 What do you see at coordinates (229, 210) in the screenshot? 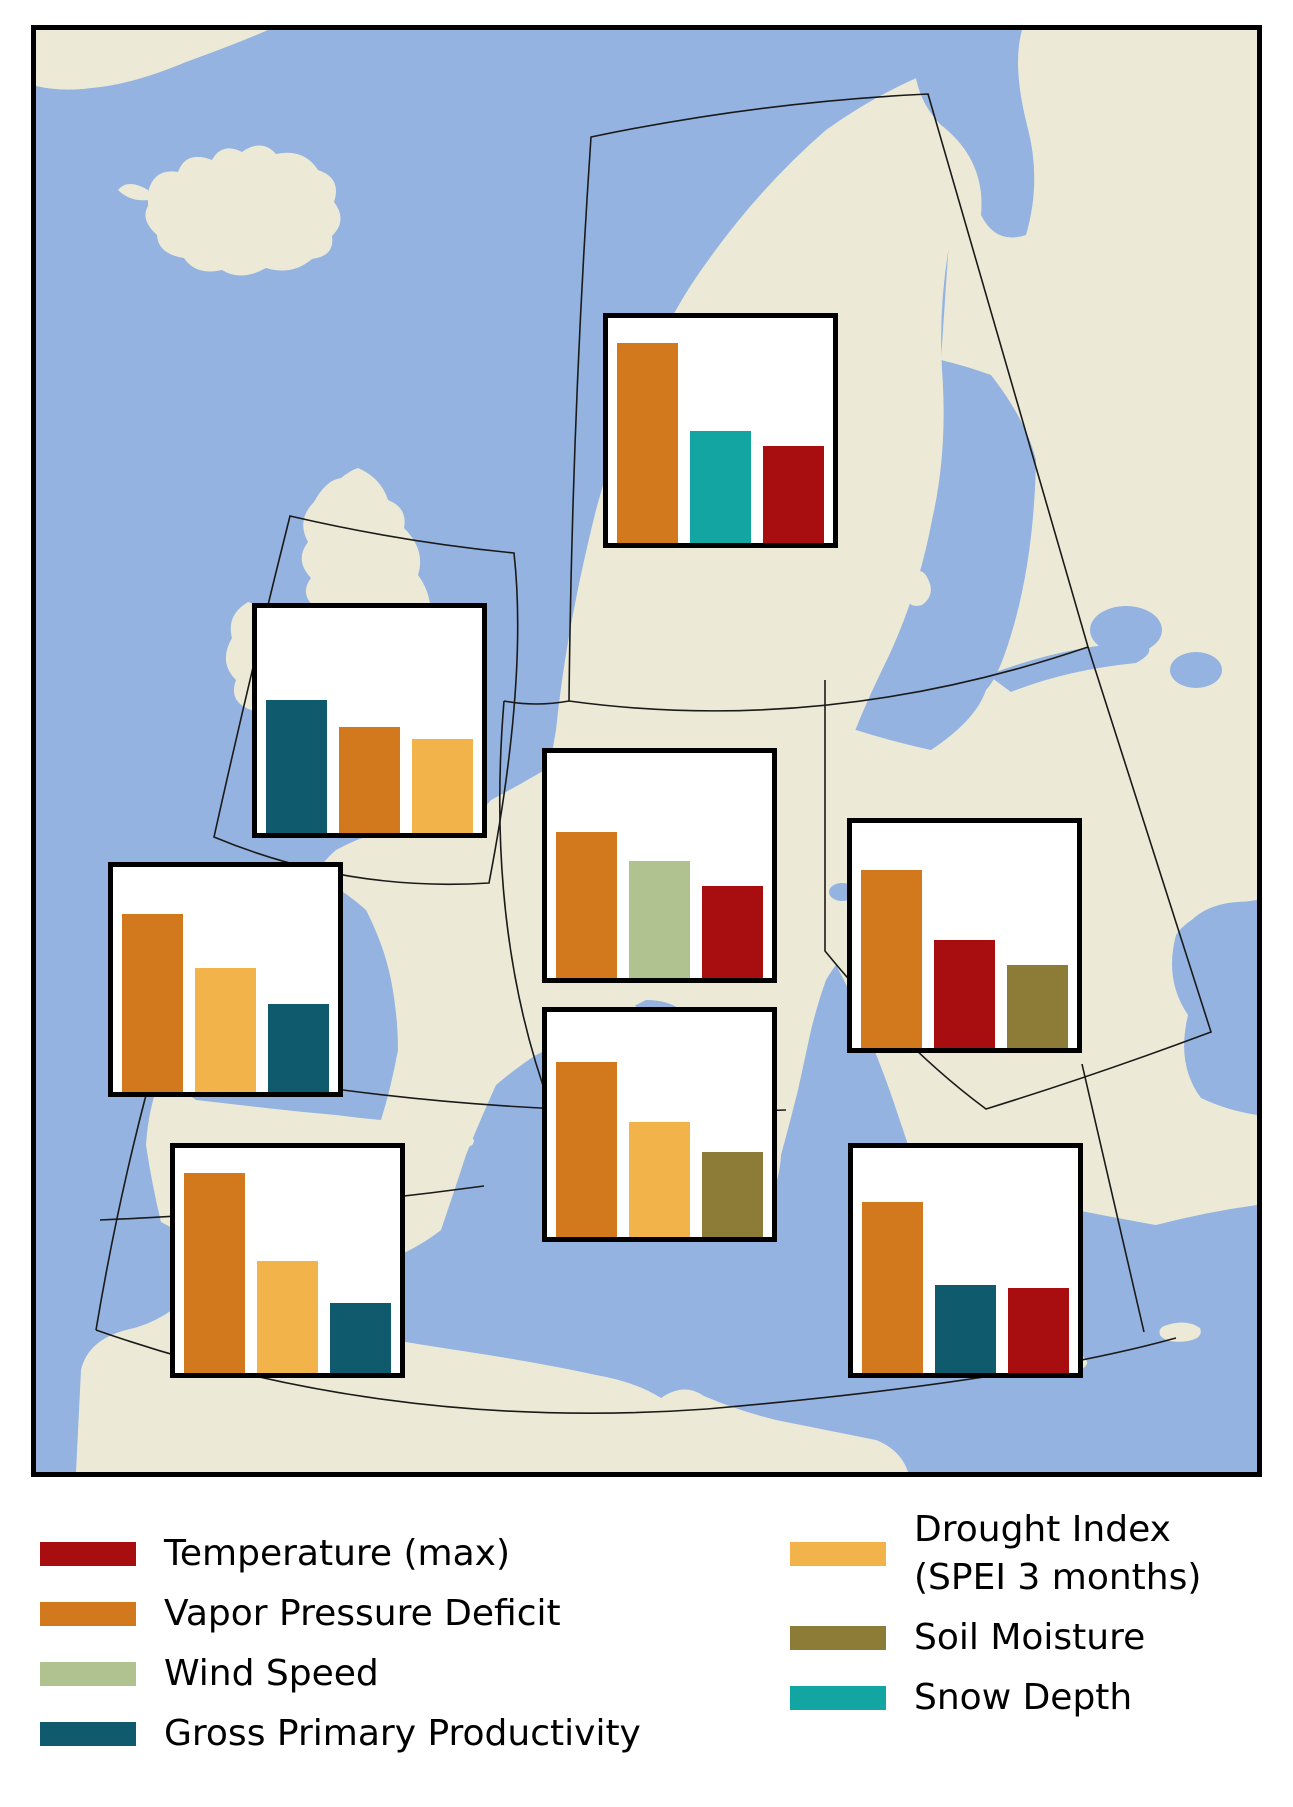
I see `iceland` at bounding box center [229, 210].